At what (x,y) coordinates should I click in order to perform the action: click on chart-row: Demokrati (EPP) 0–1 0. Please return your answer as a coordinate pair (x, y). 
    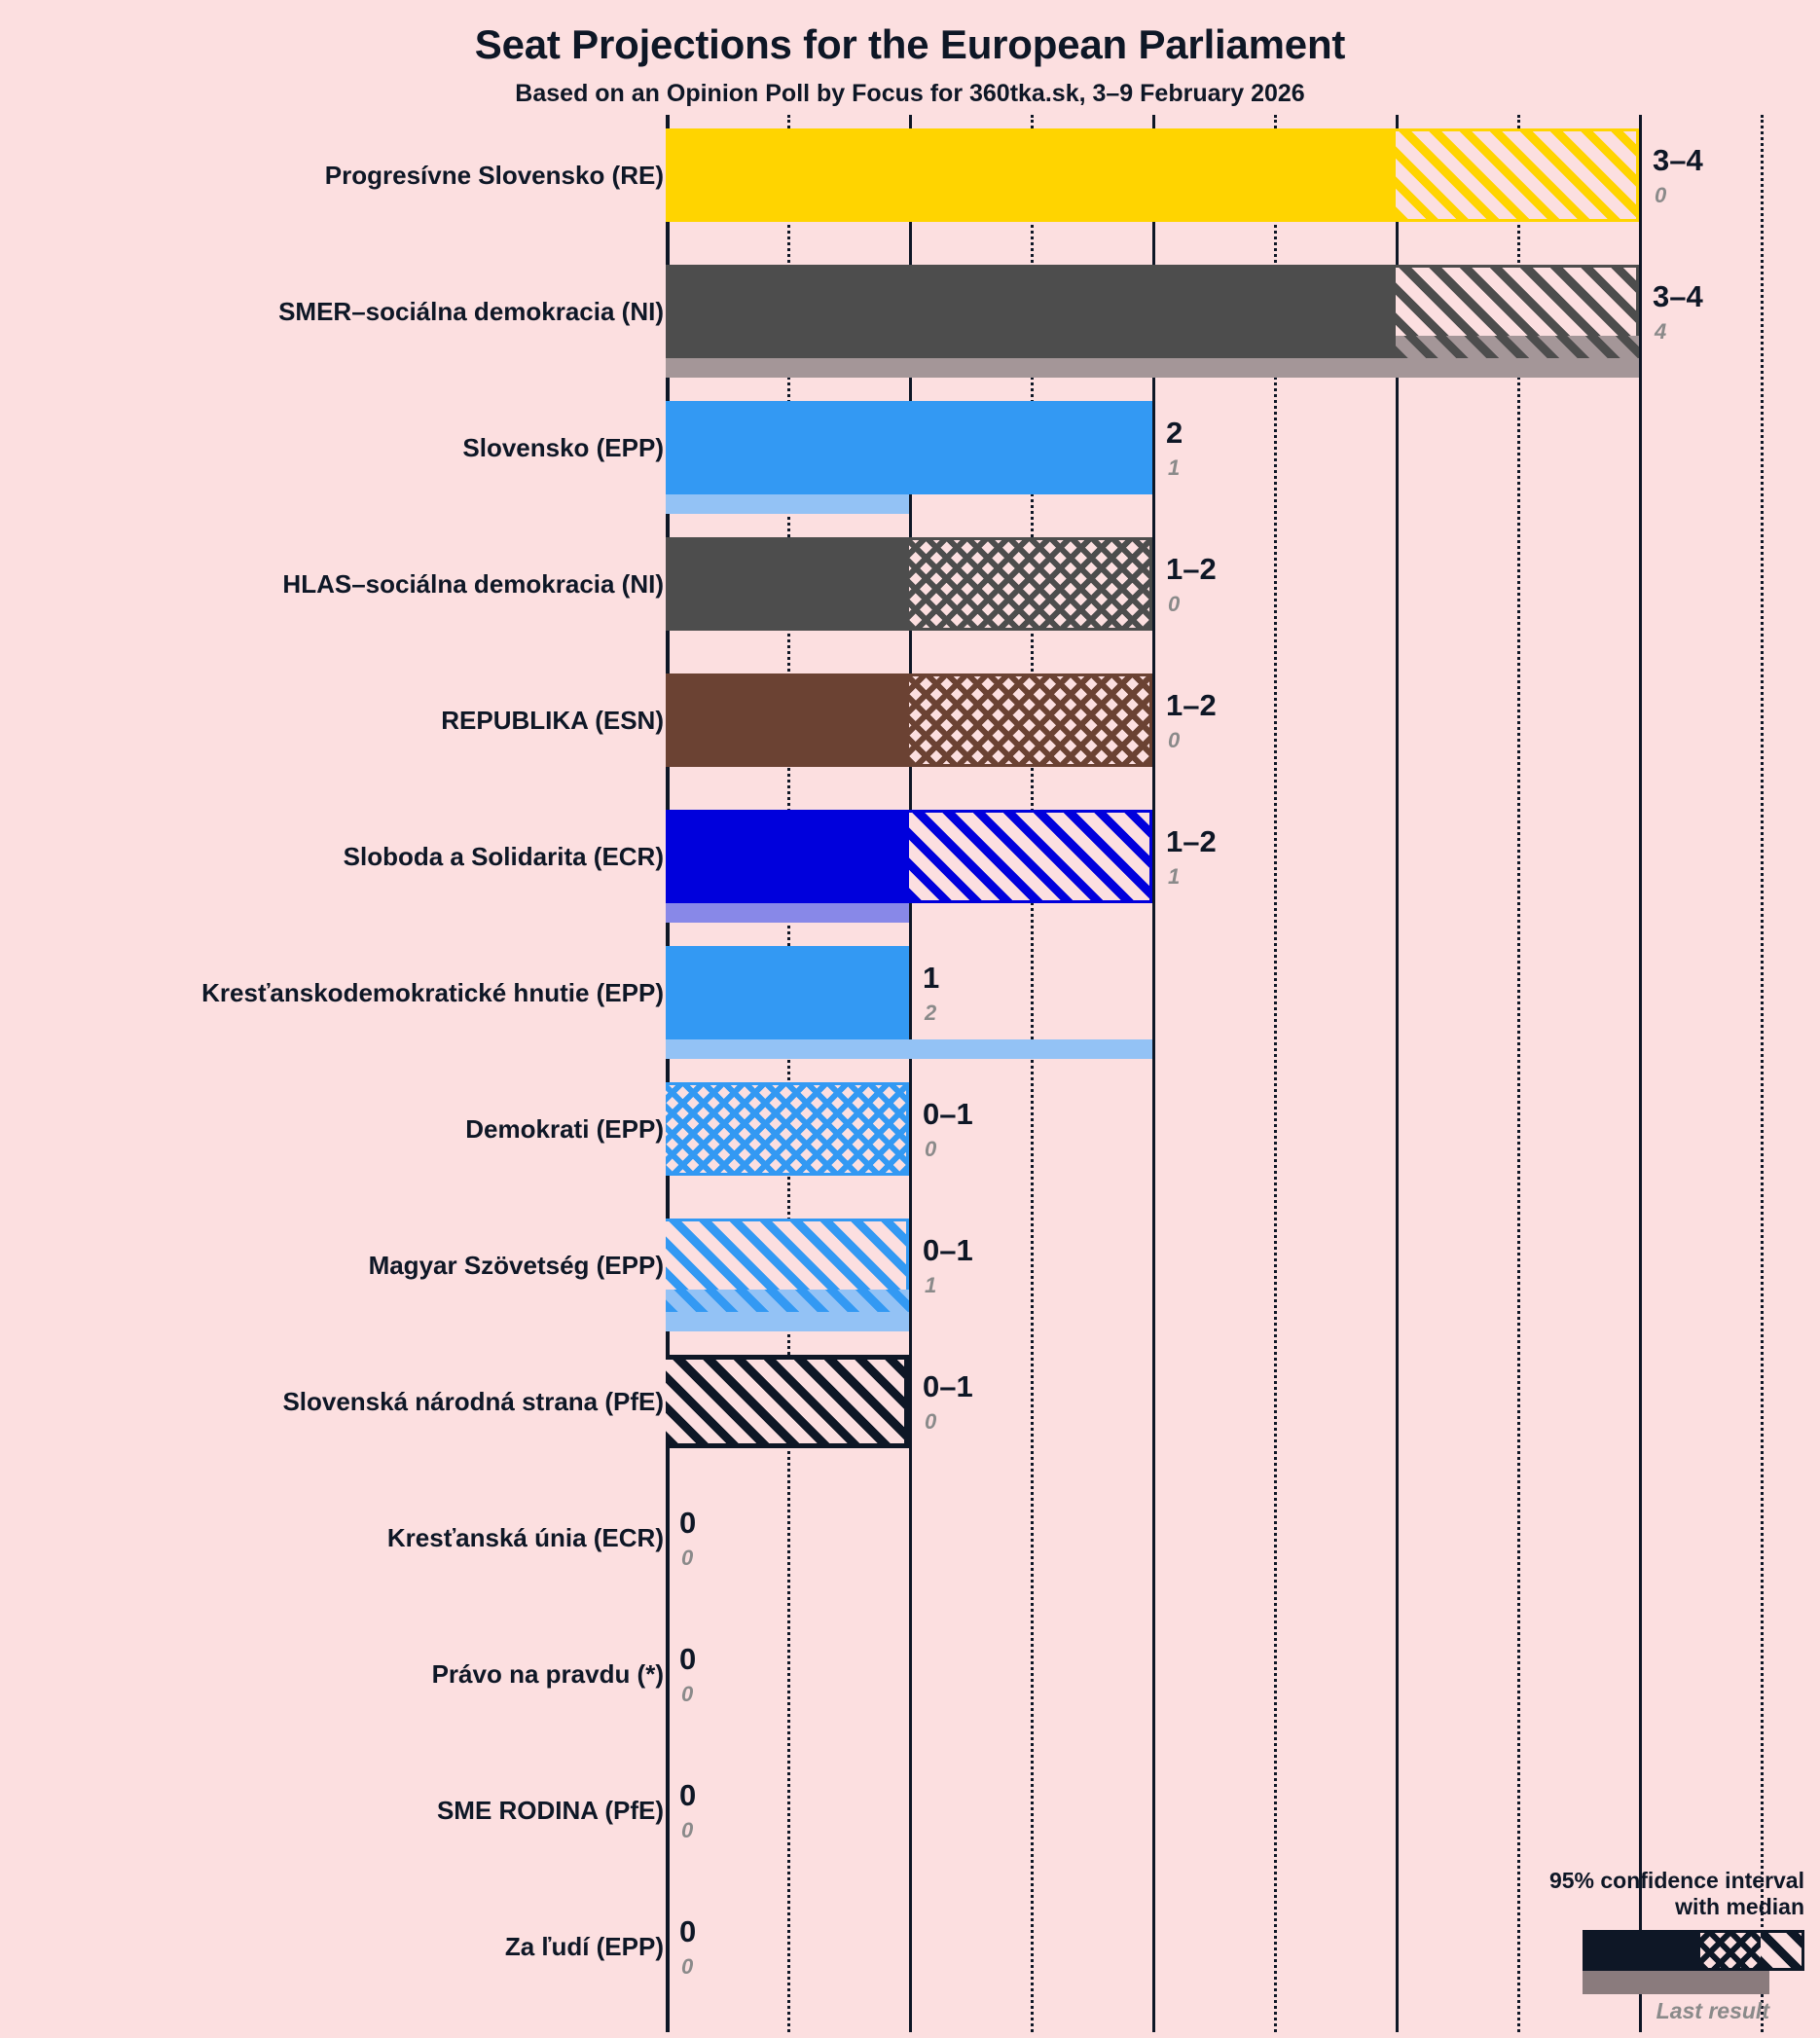
    Looking at the image, I should click on (910, 1138).